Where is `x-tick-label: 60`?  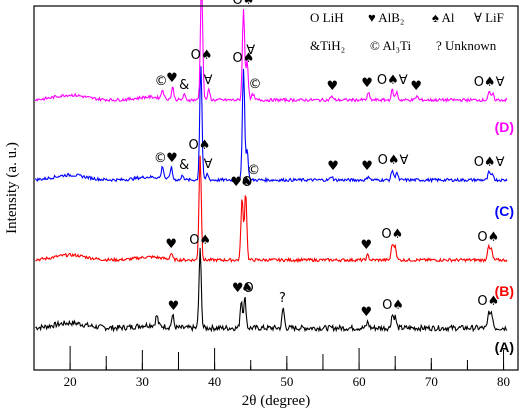 x-tick-label: 60 is located at coordinates (359, 381).